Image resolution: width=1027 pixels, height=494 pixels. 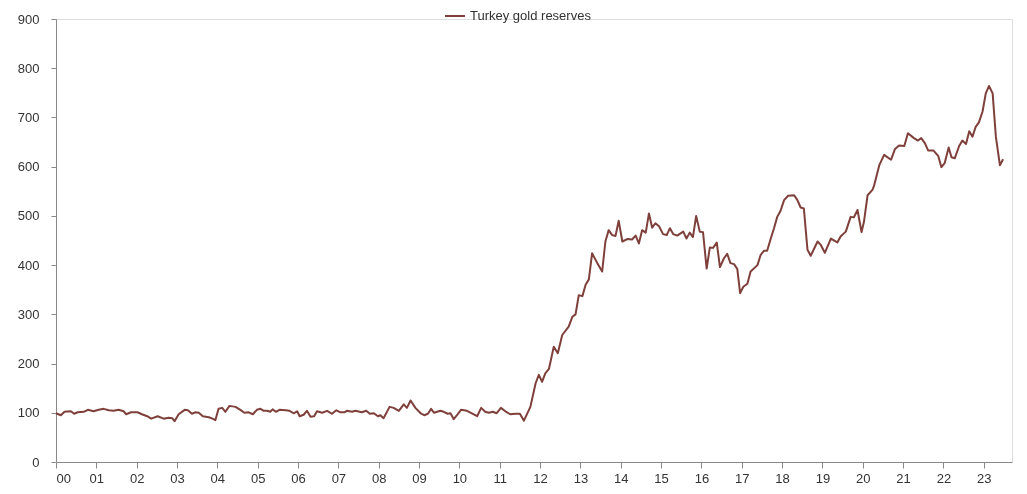 I want to click on y-tick-label: 600, so click(x=28, y=167).